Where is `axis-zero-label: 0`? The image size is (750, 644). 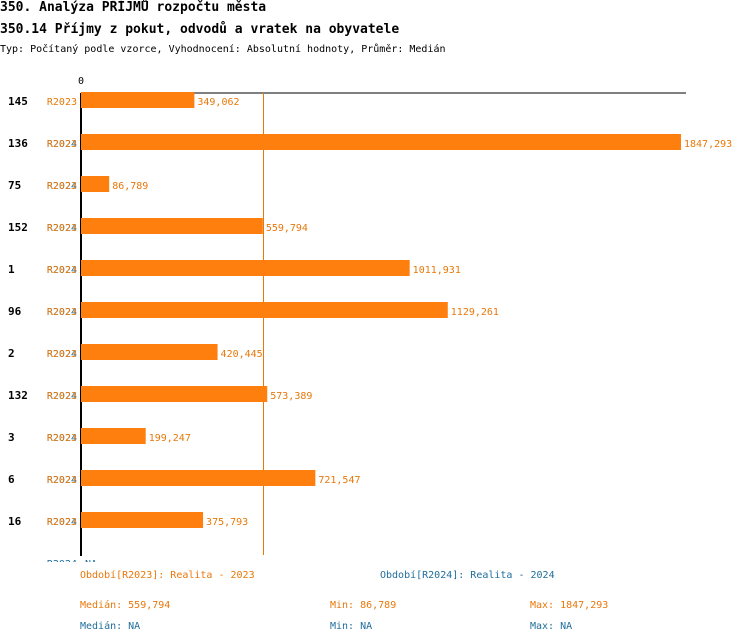 axis-zero-label: 0 is located at coordinates (81, 81).